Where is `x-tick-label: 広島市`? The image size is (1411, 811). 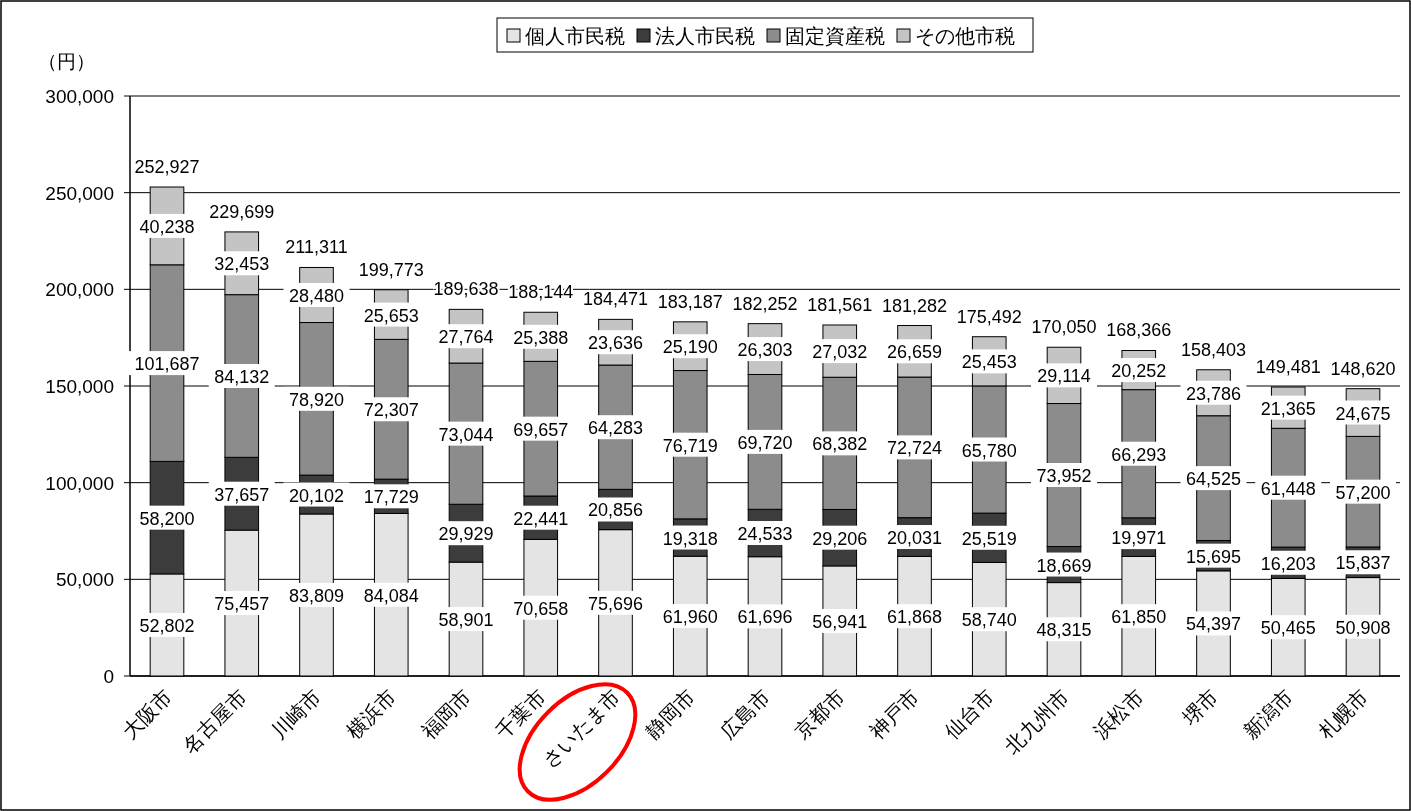 x-tick-label: 広島市 is located at coordinates (744, 714).